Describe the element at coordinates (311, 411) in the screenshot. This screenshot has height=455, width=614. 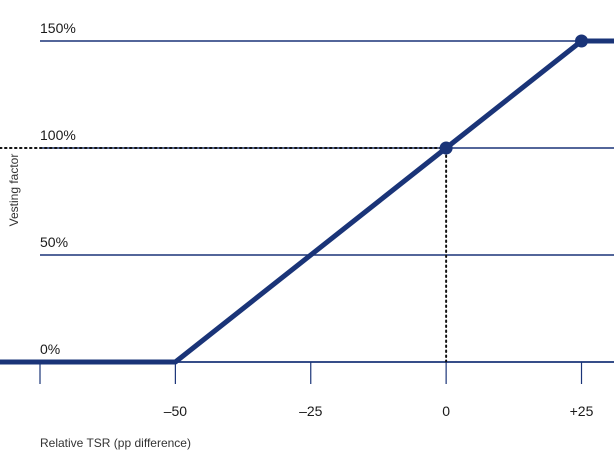
I see `x-tick-label: –25` at that location.